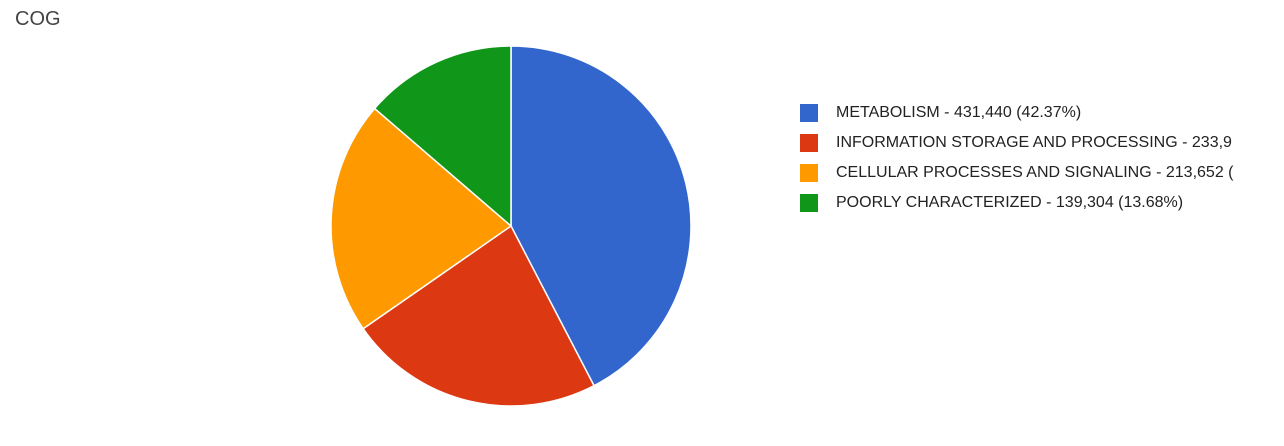 The width and height of the screenshot is (1284, 446). What do you see at coordinates (888, 112) in the screenshot?
I see `legend-label: METABOLISM` at bounding box center [888, 112].